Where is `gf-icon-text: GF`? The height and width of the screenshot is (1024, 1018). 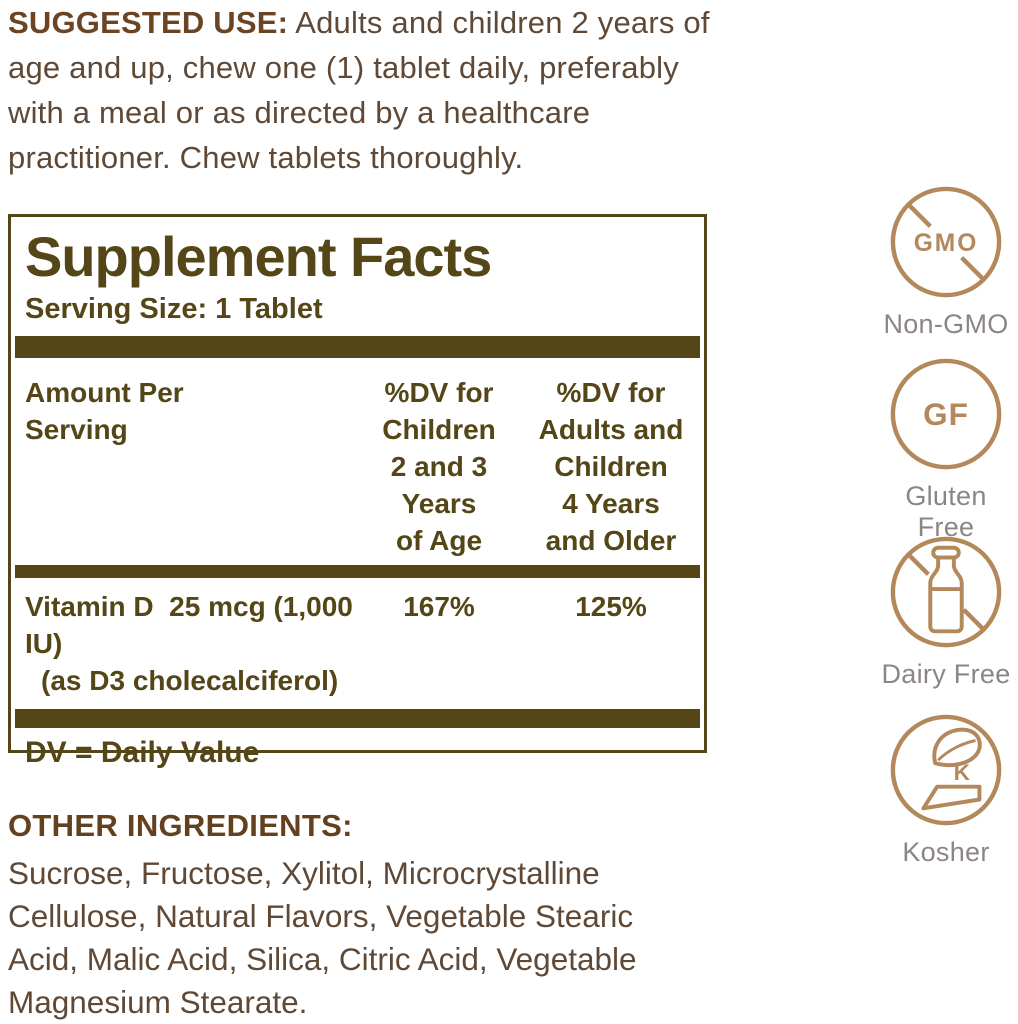 gf-icon-text: GF is located at coordinates (946, 414).